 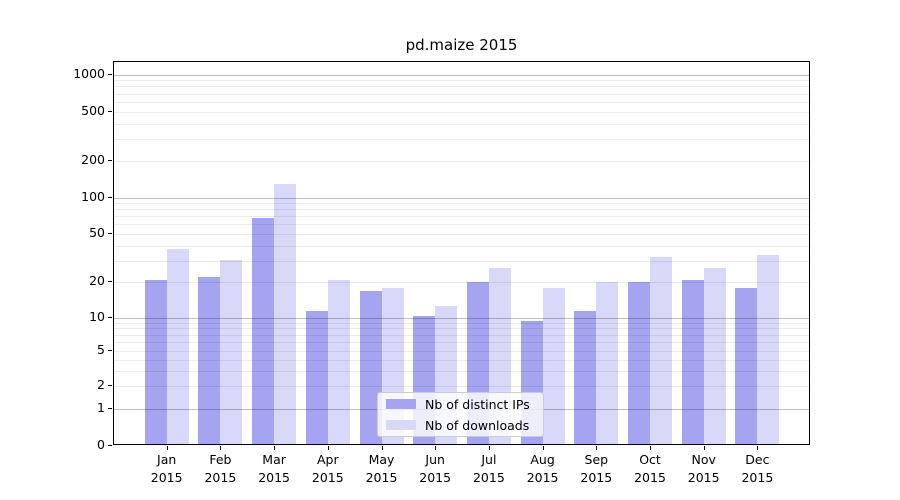 I want to click on bar-ips-jan, so click(x=155, y=361).